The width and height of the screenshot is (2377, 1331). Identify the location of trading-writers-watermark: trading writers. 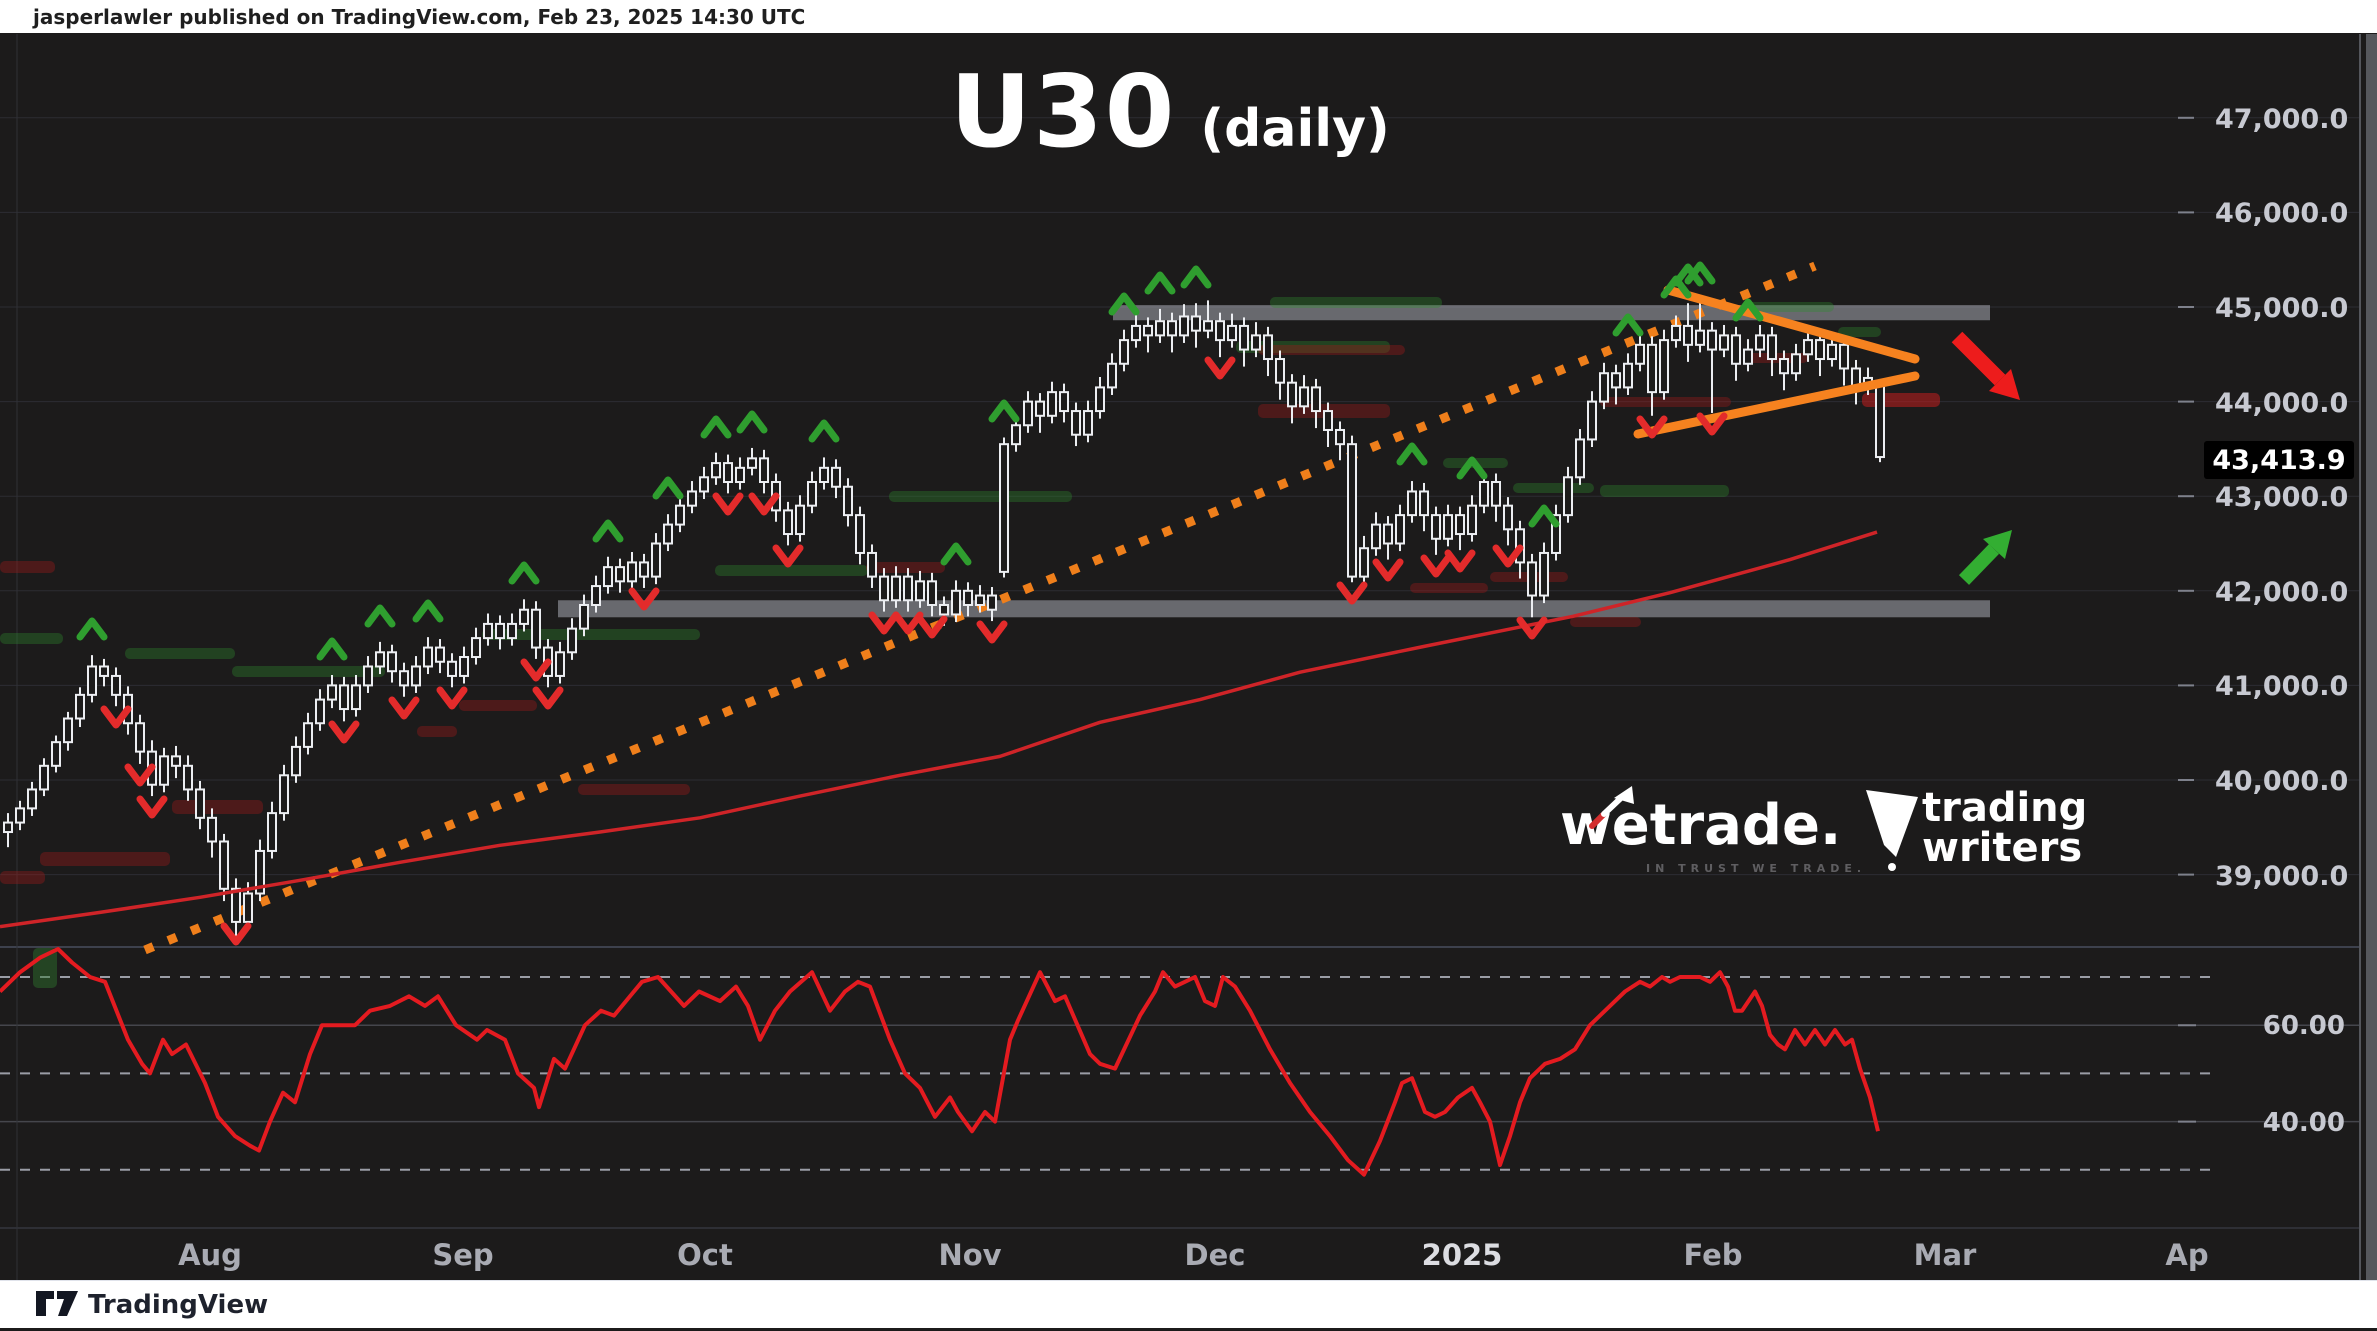
(2004, 828).